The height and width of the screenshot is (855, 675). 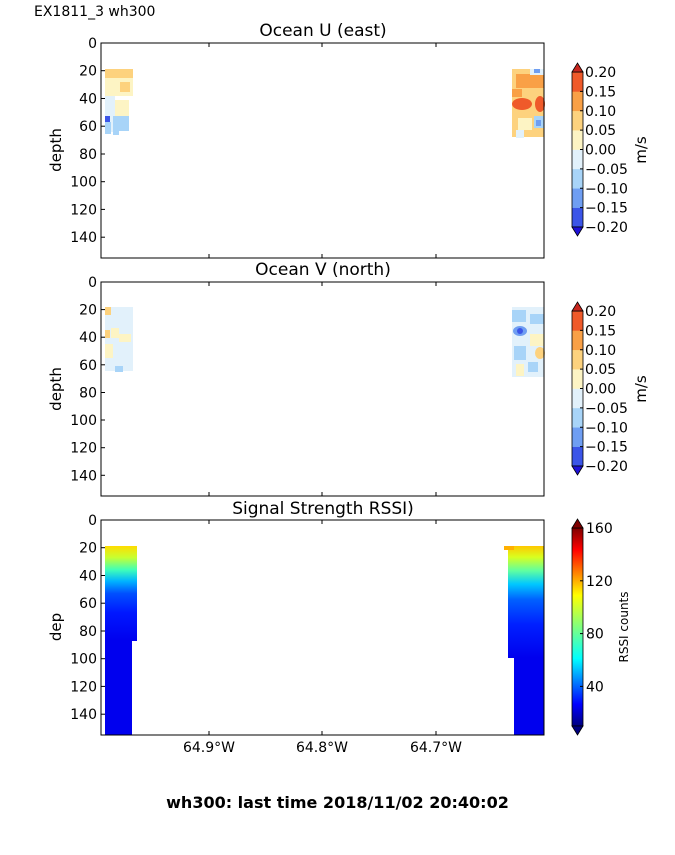 I want to click on panel-u-x-ticks, so click(x=322, y=150).